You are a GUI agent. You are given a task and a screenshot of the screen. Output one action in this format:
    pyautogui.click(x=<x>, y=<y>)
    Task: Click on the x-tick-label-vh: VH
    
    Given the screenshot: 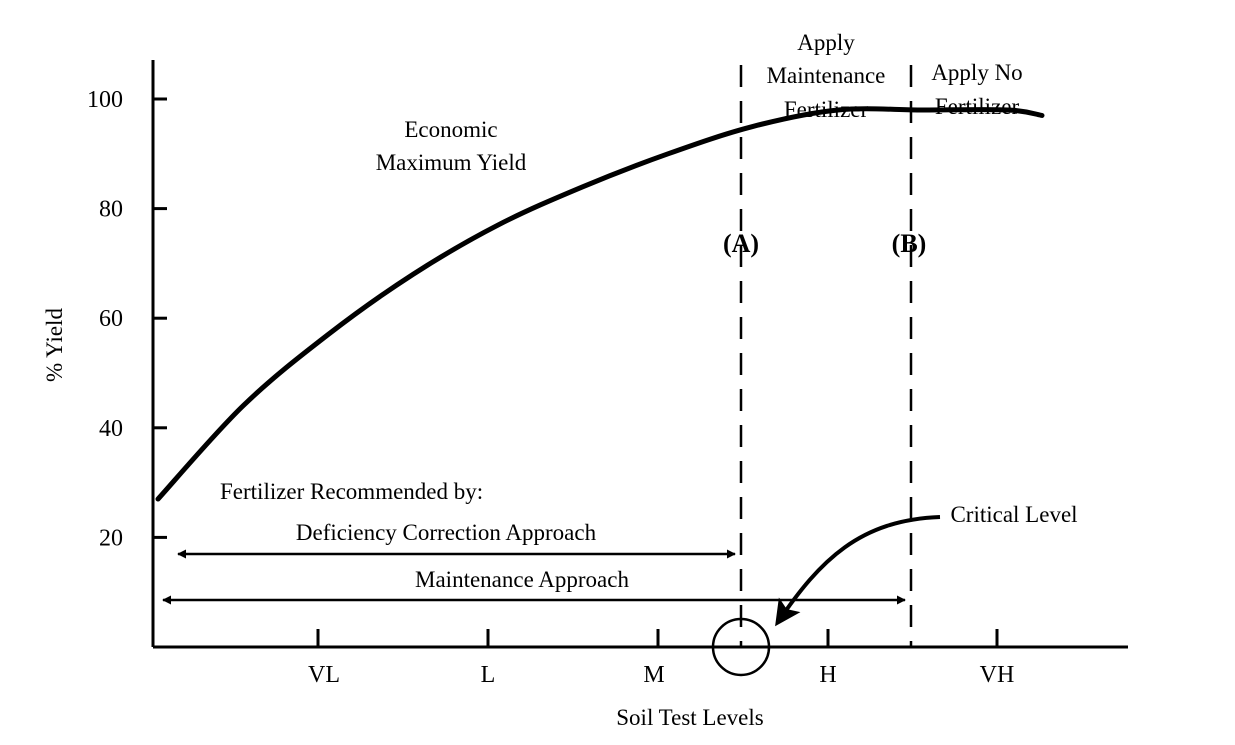 What is the action you would take?
    pyautogui.click(x=997, y=675)
    